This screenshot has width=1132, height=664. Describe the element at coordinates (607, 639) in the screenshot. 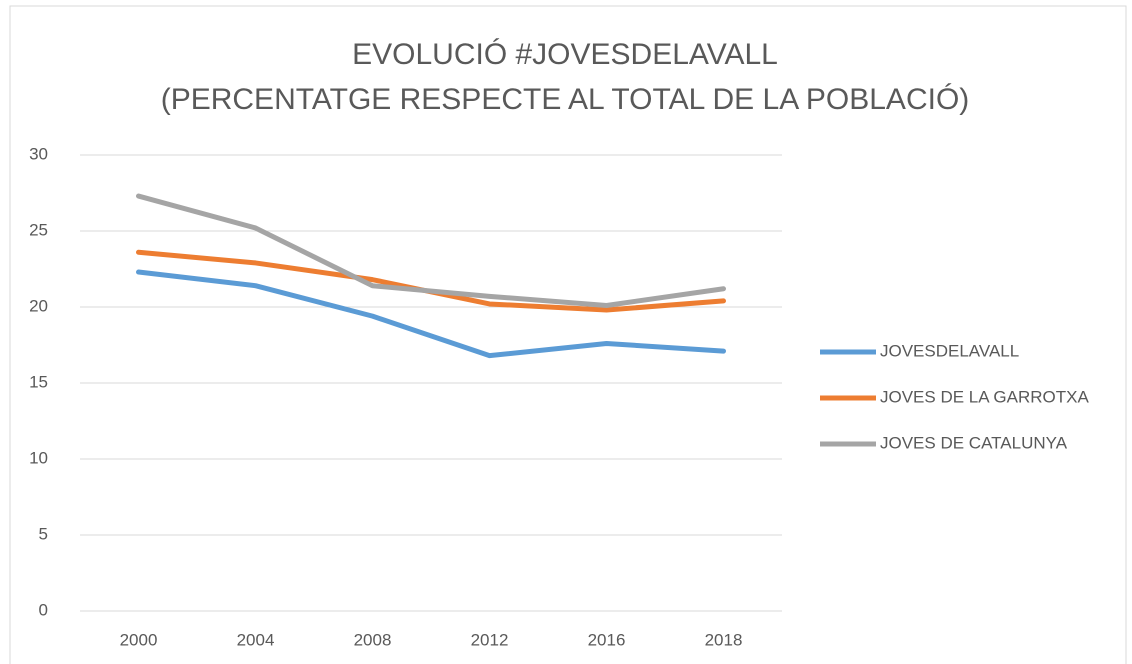

I see `x-tick-label: 2016` at that location.